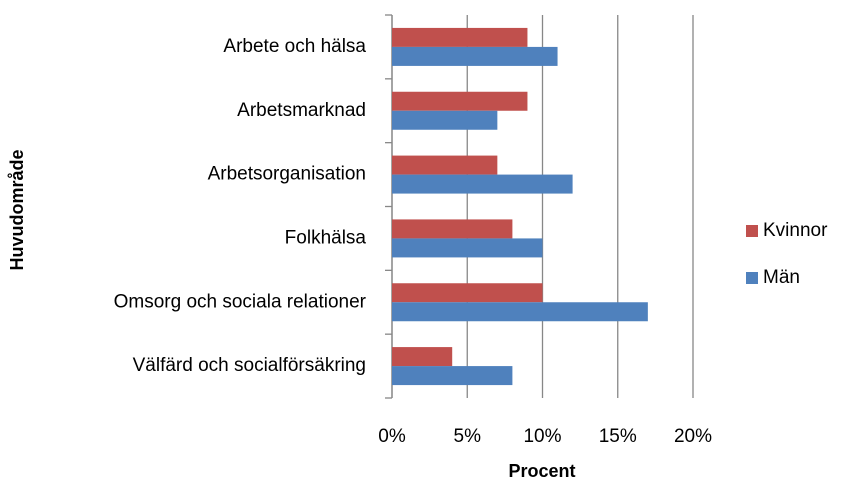 The height and width of the screenshot is (484, 854). What do you see at coordinates (541, 471) in the screenshot?
I see `x-axis-label: Procent` at bounding box center [541, 471].